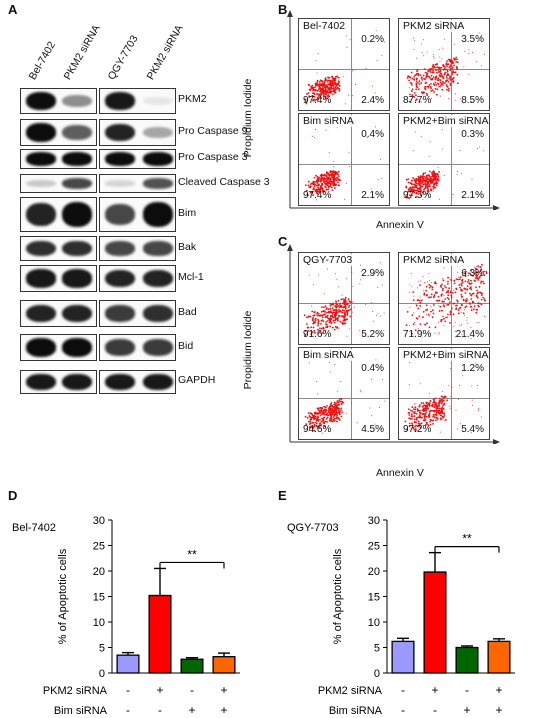  What do you see at coordinates (313, 528) in the screenshot?
I see `chart-title: QGY-7703` at bounding box center [313, 528].